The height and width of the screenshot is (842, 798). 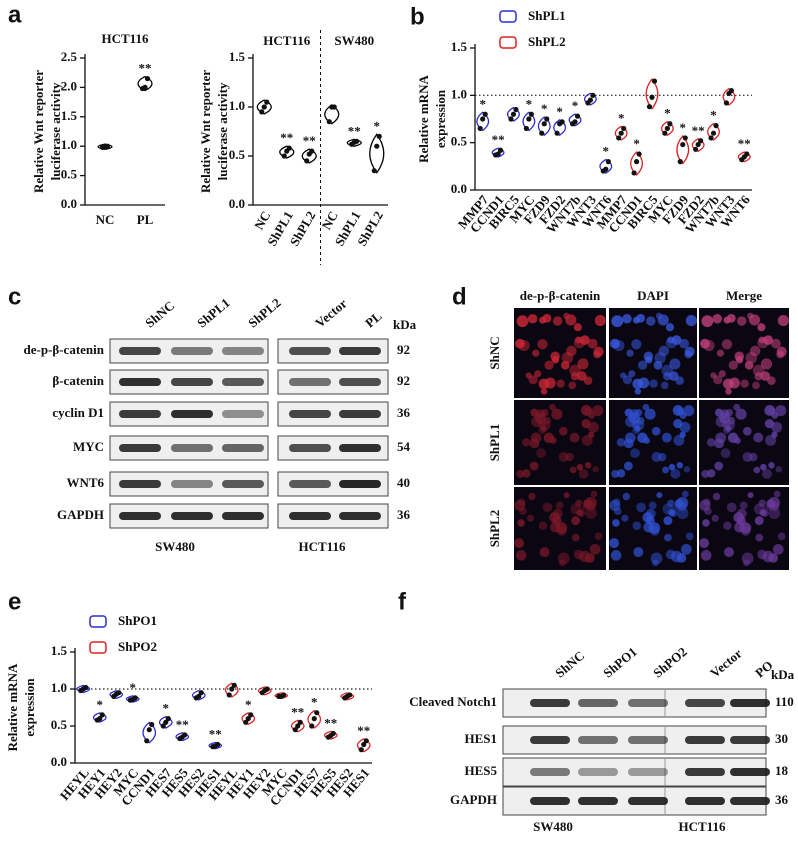 What do you see at coordinates (494, 529) in the screenshot?
I see `row-label: ShPL2` at bounding box center [494, 529].